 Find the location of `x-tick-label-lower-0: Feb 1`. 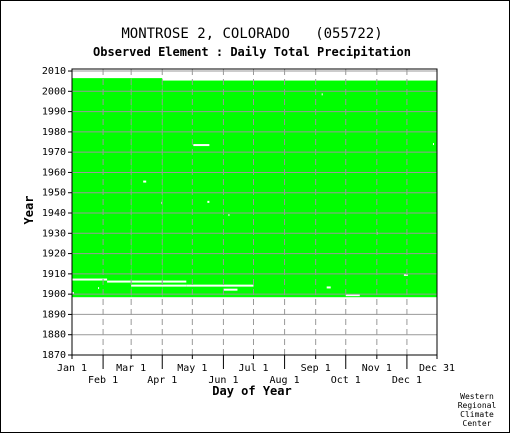

x-tick-label-lower-0: Feb 1 is located at coordinates (103, 380).